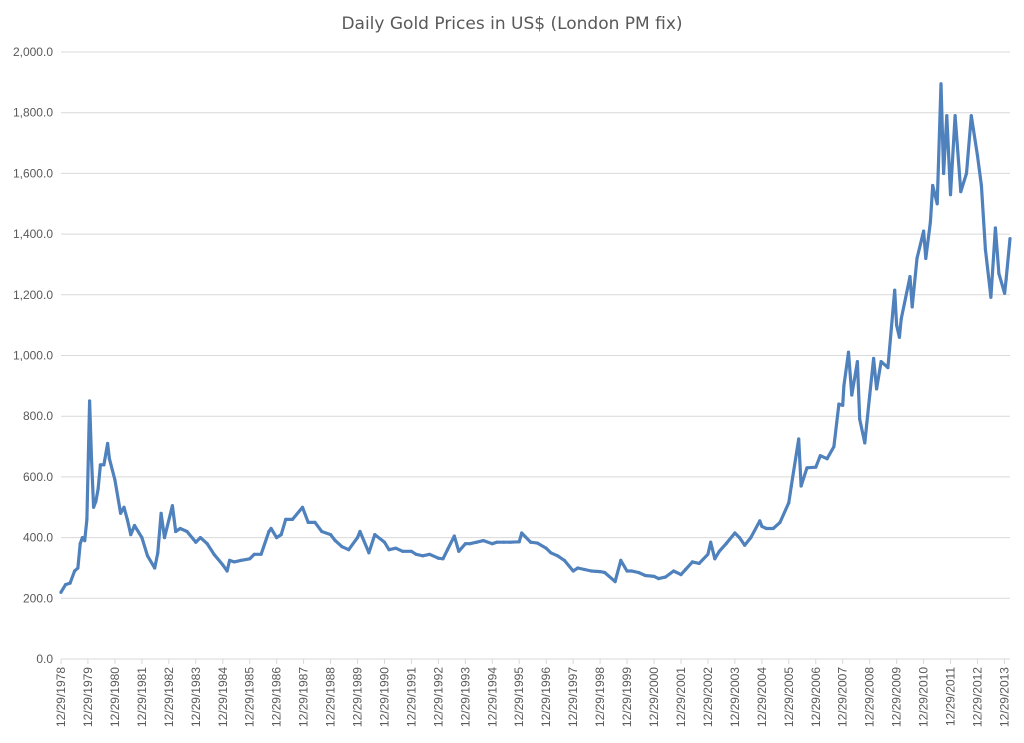  What do you see at coordinates (61, 697) in the screenshot?
I see `x-tick-label: 12/29/1978` at bounding box center [61, 697].